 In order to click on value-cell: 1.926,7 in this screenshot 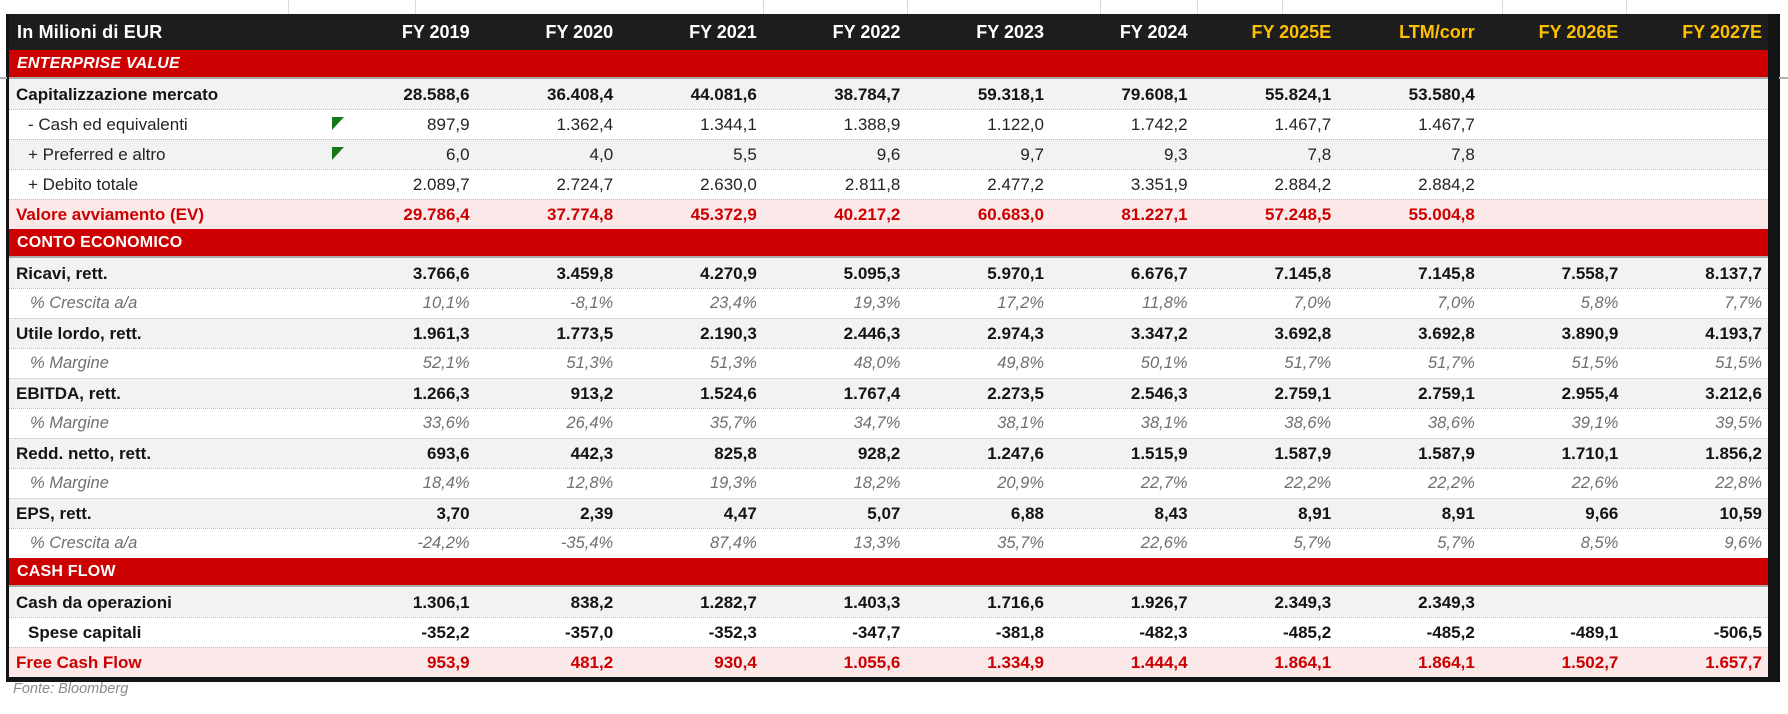, I will do `click(1159, 602)`.